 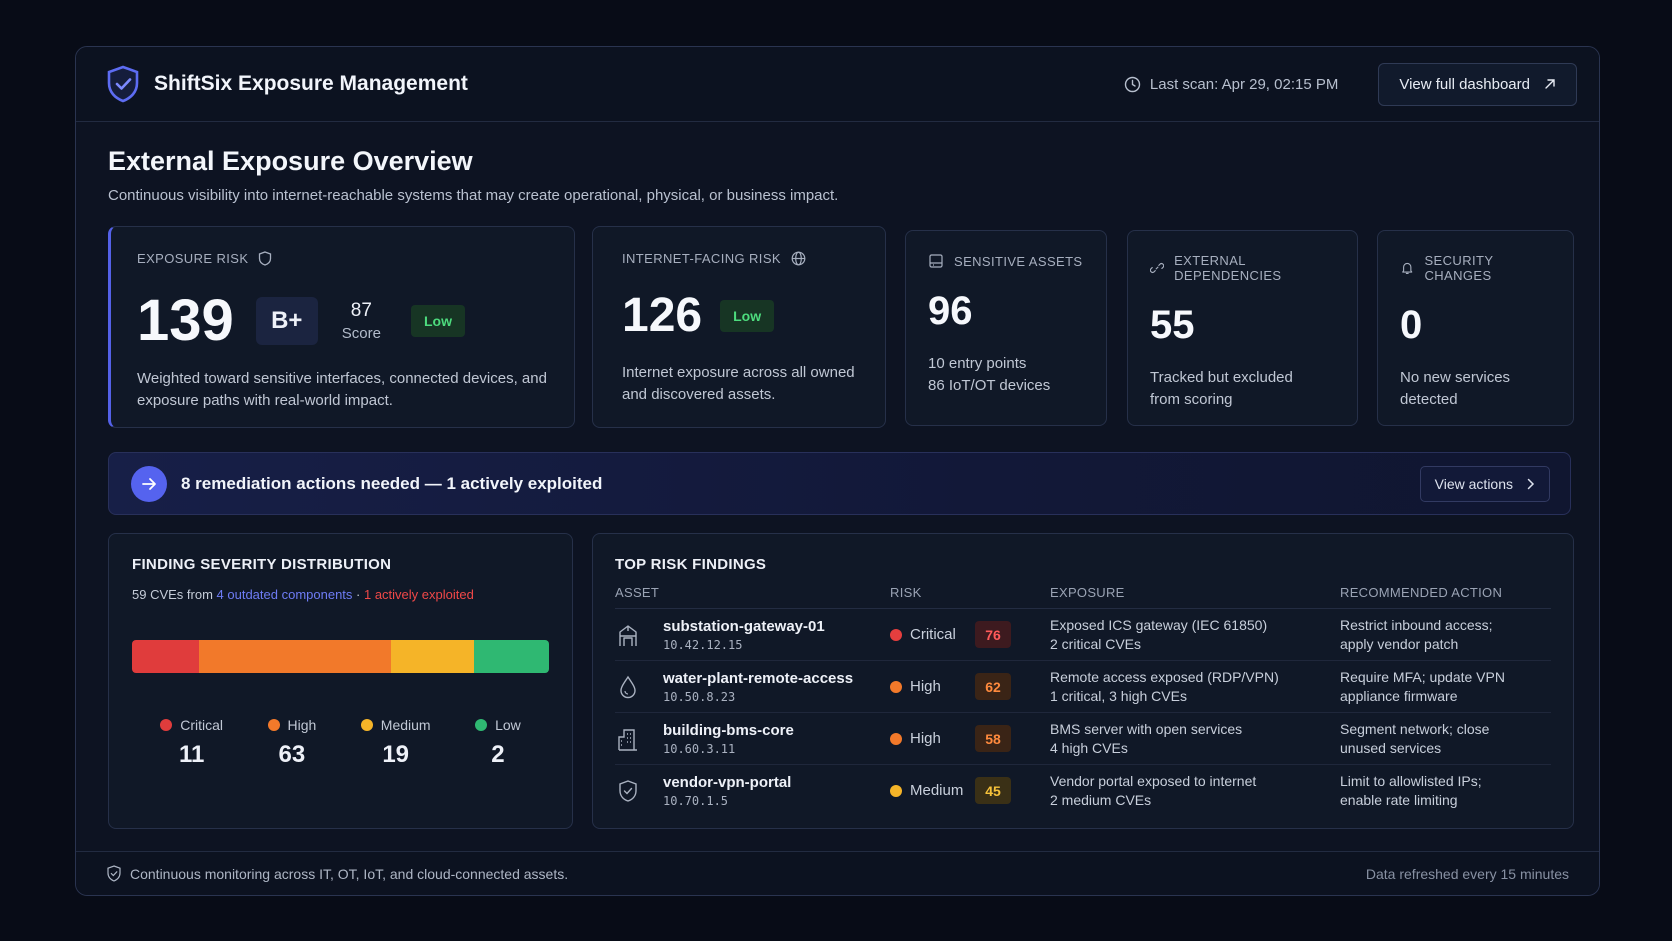 I want to click on legend-text: Medium, so click(x=405, y=725).